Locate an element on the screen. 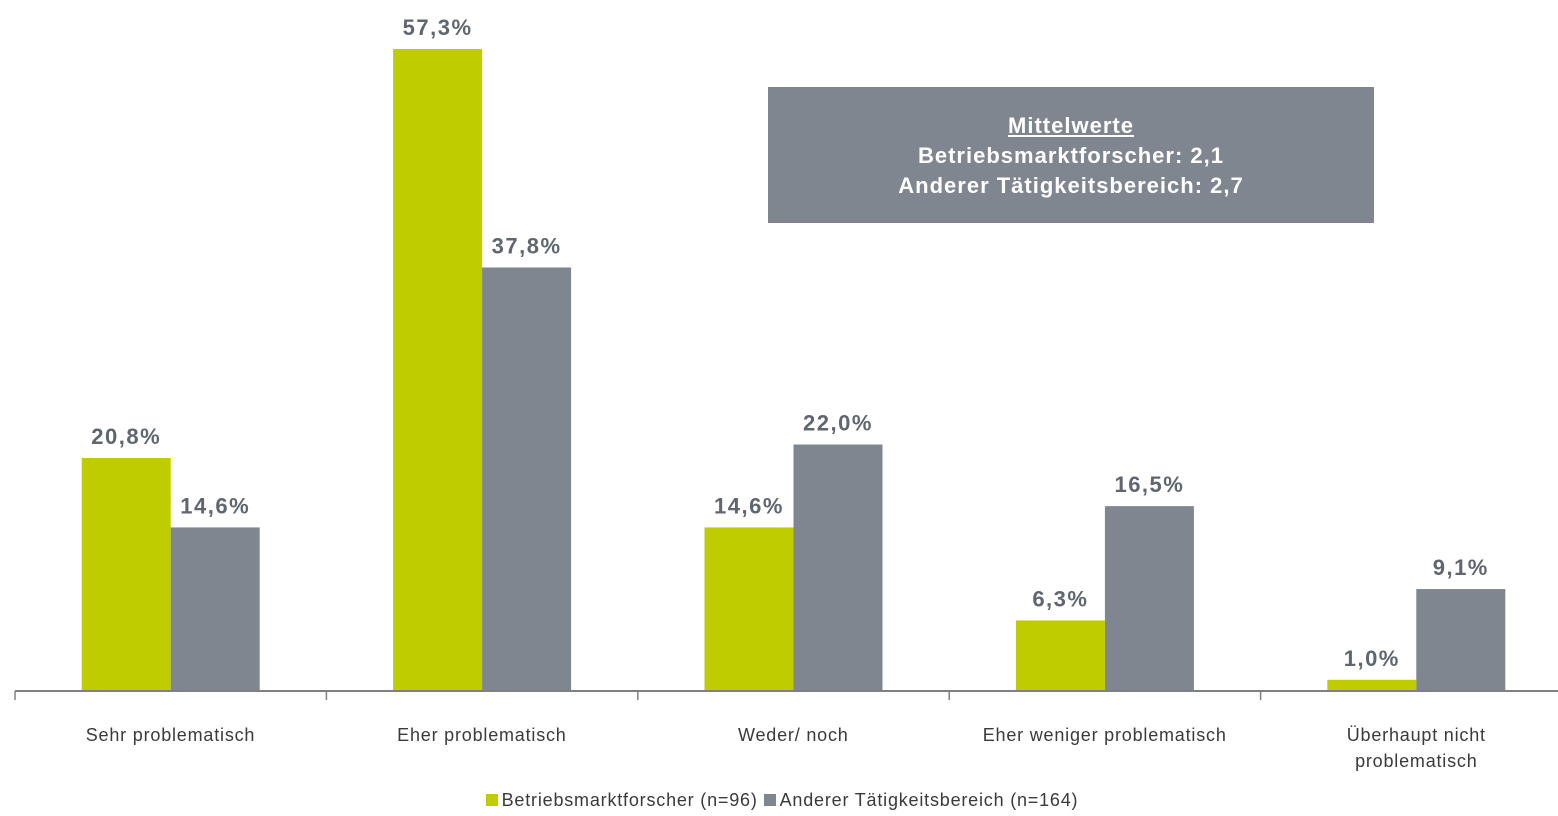  annotation-line: Anderer Tätigkeitsbereich: 2,7 is located at coordinates (1071, 185).